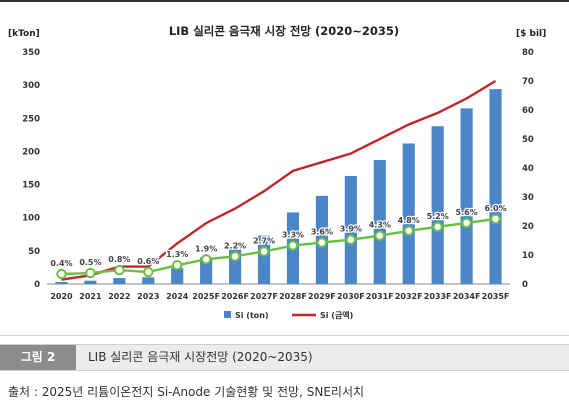  I want to click on right-tick-label: 80, so click(528, 53).